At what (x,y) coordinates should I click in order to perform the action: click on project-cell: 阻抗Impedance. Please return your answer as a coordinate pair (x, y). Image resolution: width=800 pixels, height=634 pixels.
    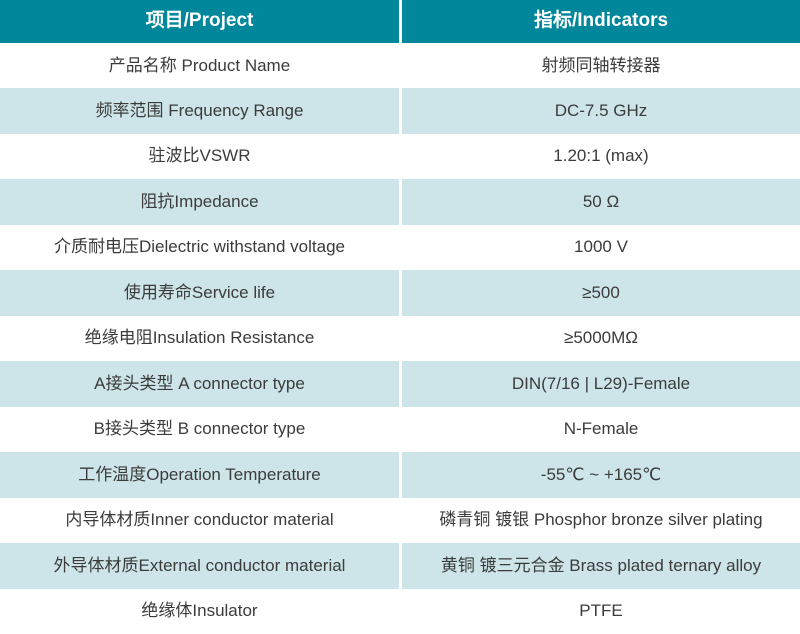
    Looking at the image, I should click on (199, 202).